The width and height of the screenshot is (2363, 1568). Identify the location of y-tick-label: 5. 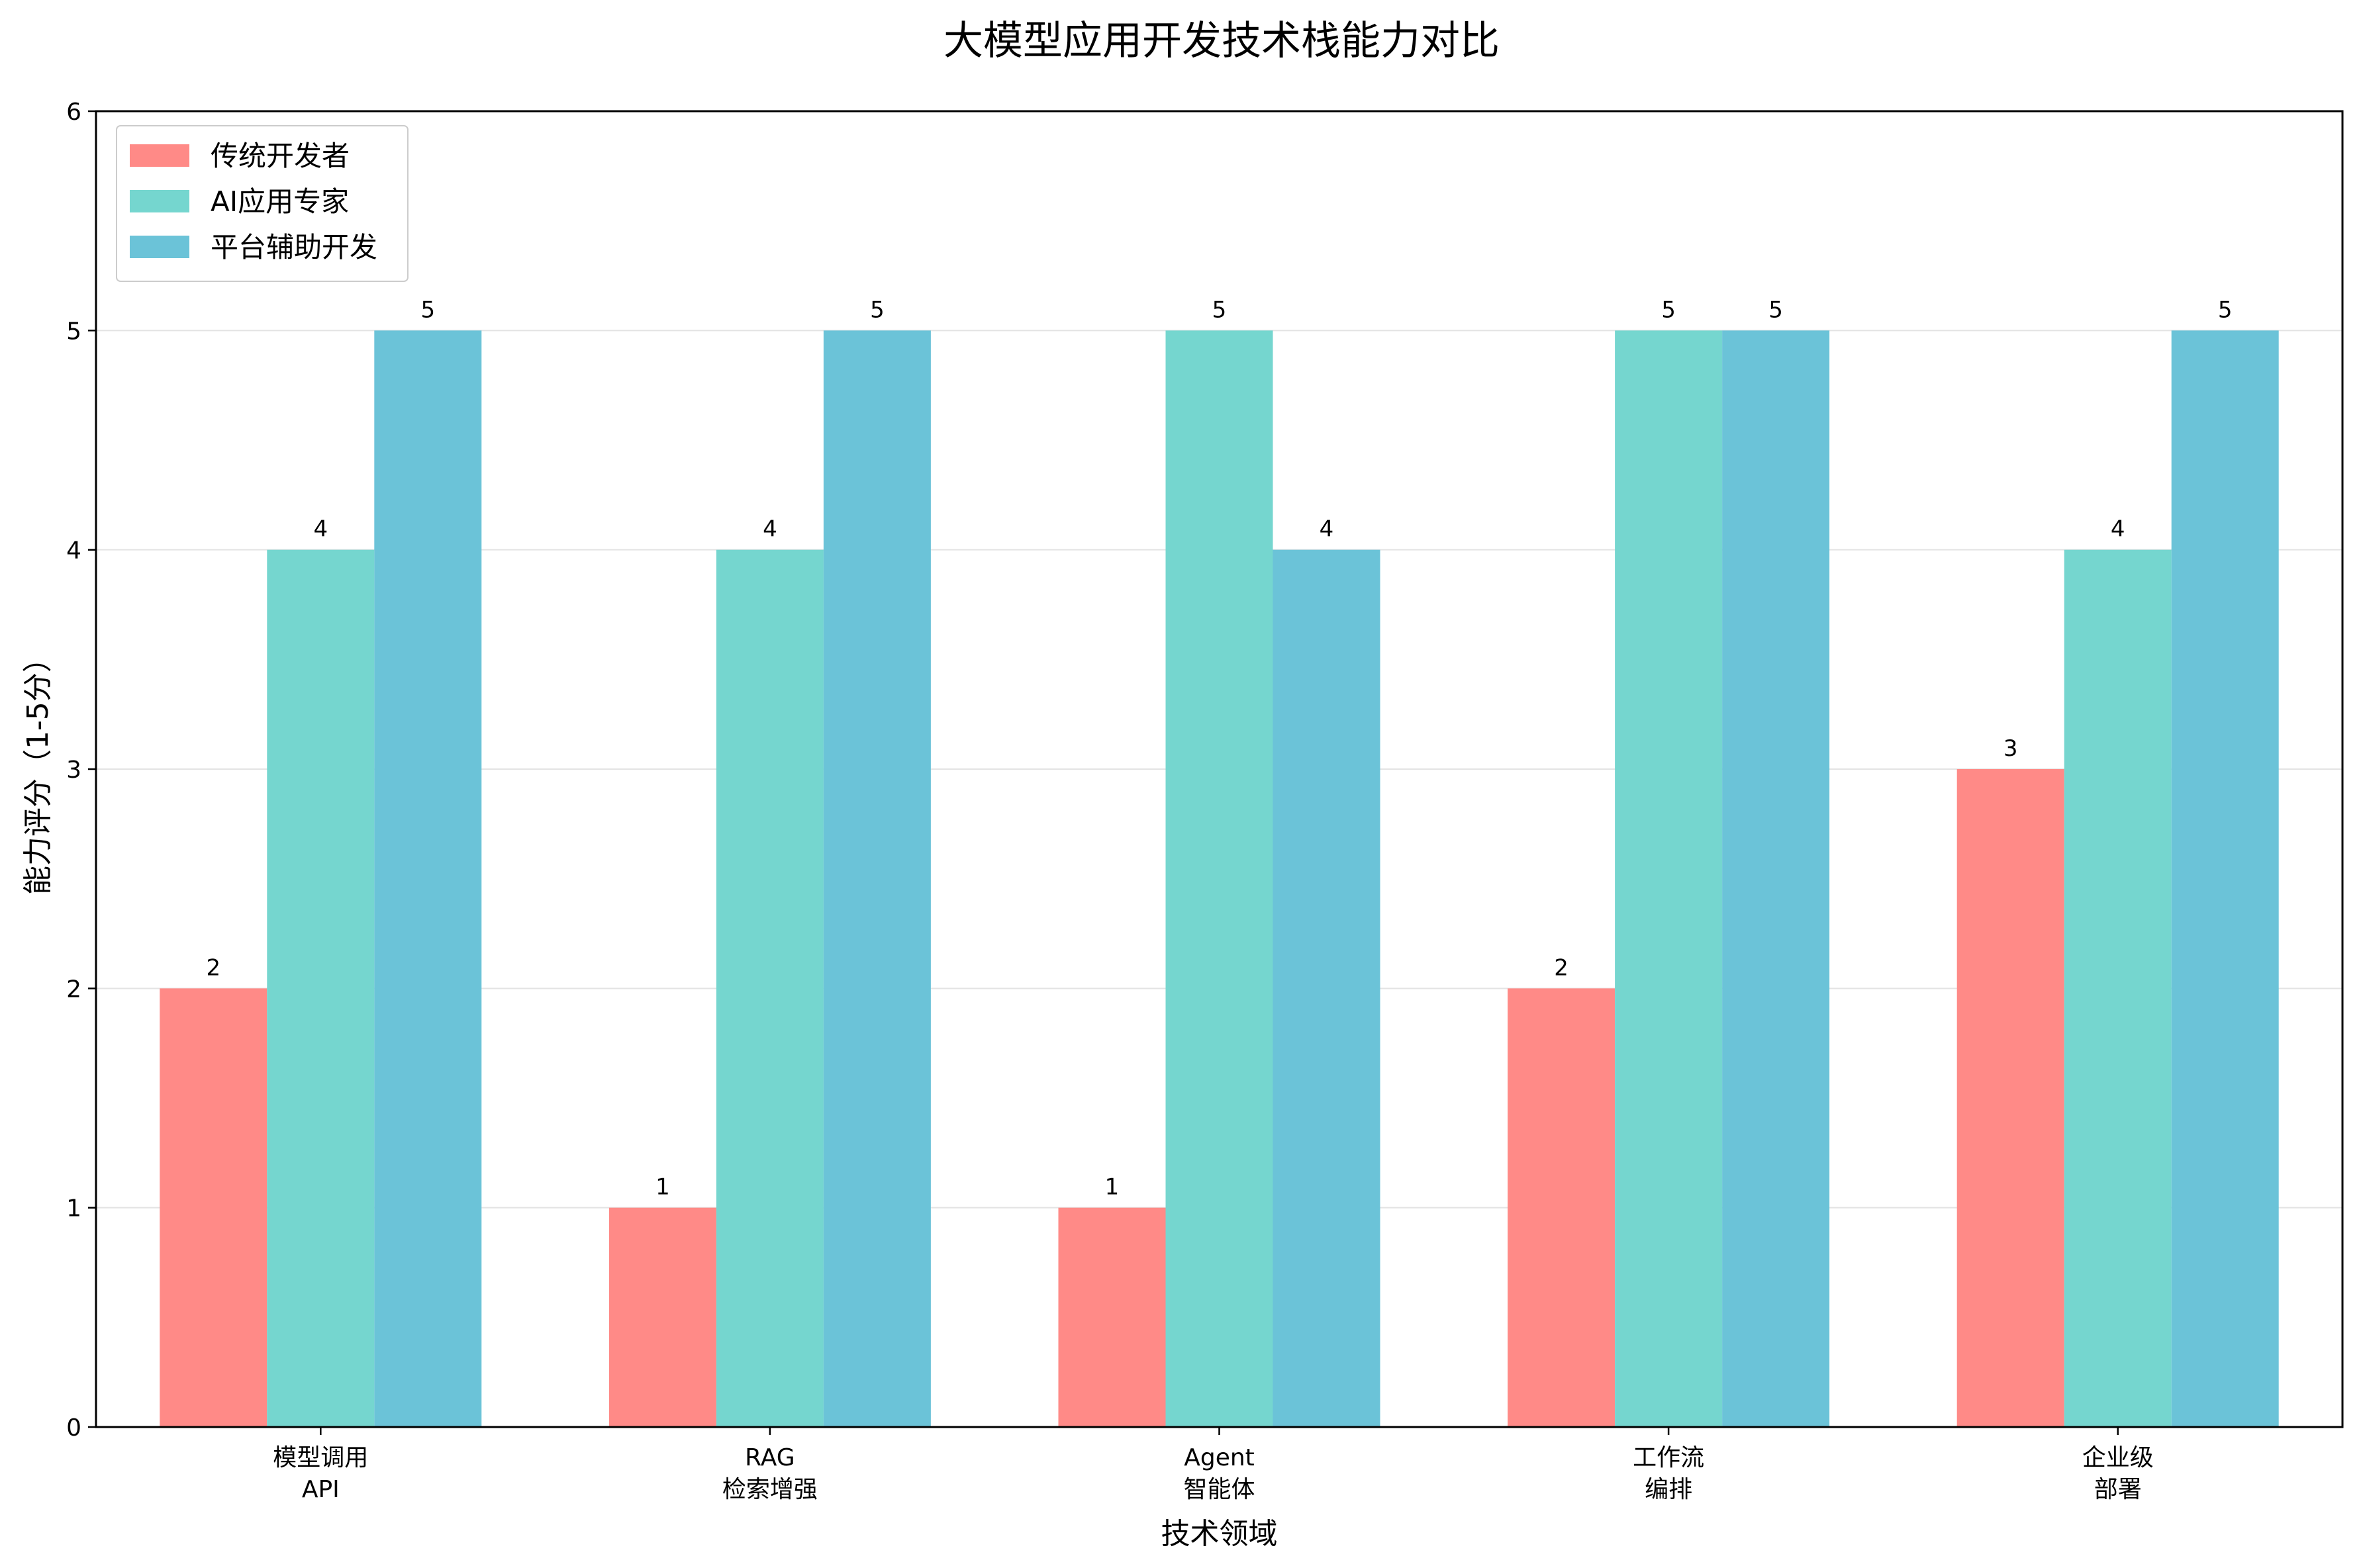
(73, 331).